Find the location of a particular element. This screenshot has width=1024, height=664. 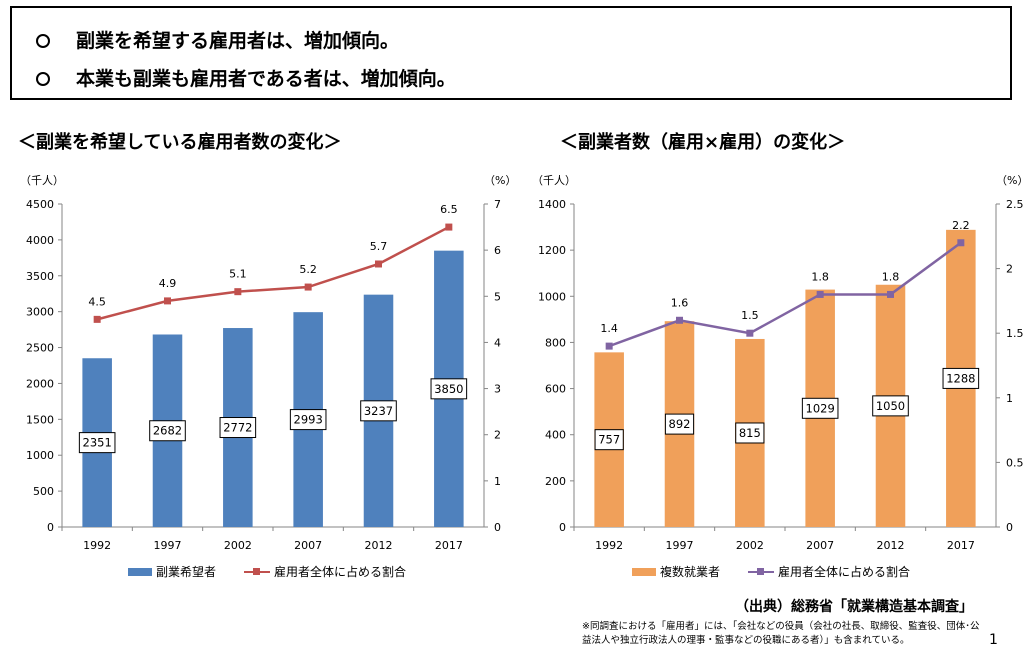

bar-data-label: 3850 is located at coordinates (448, 389).